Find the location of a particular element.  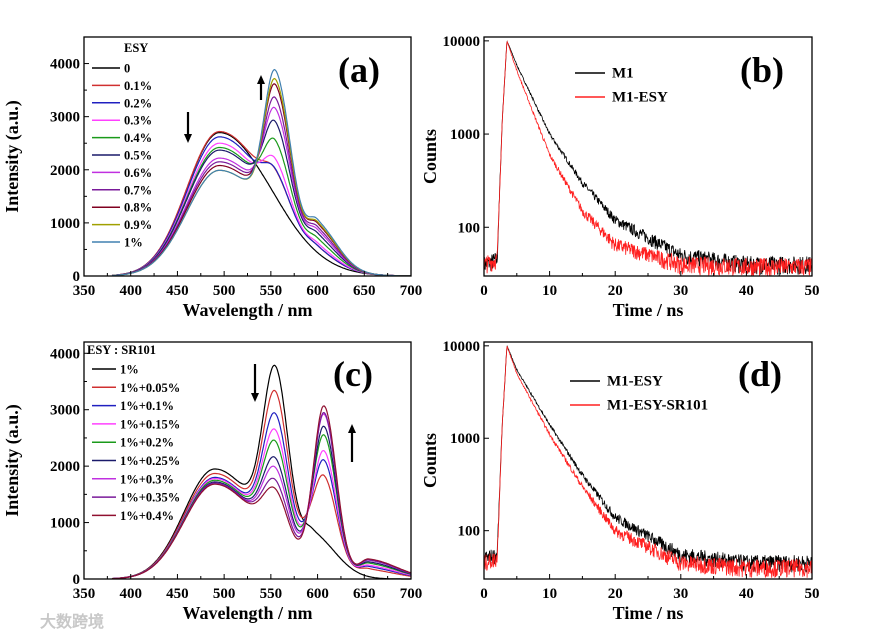

legend-entry: 1%+0.4% is located at coordinates (147, 516).